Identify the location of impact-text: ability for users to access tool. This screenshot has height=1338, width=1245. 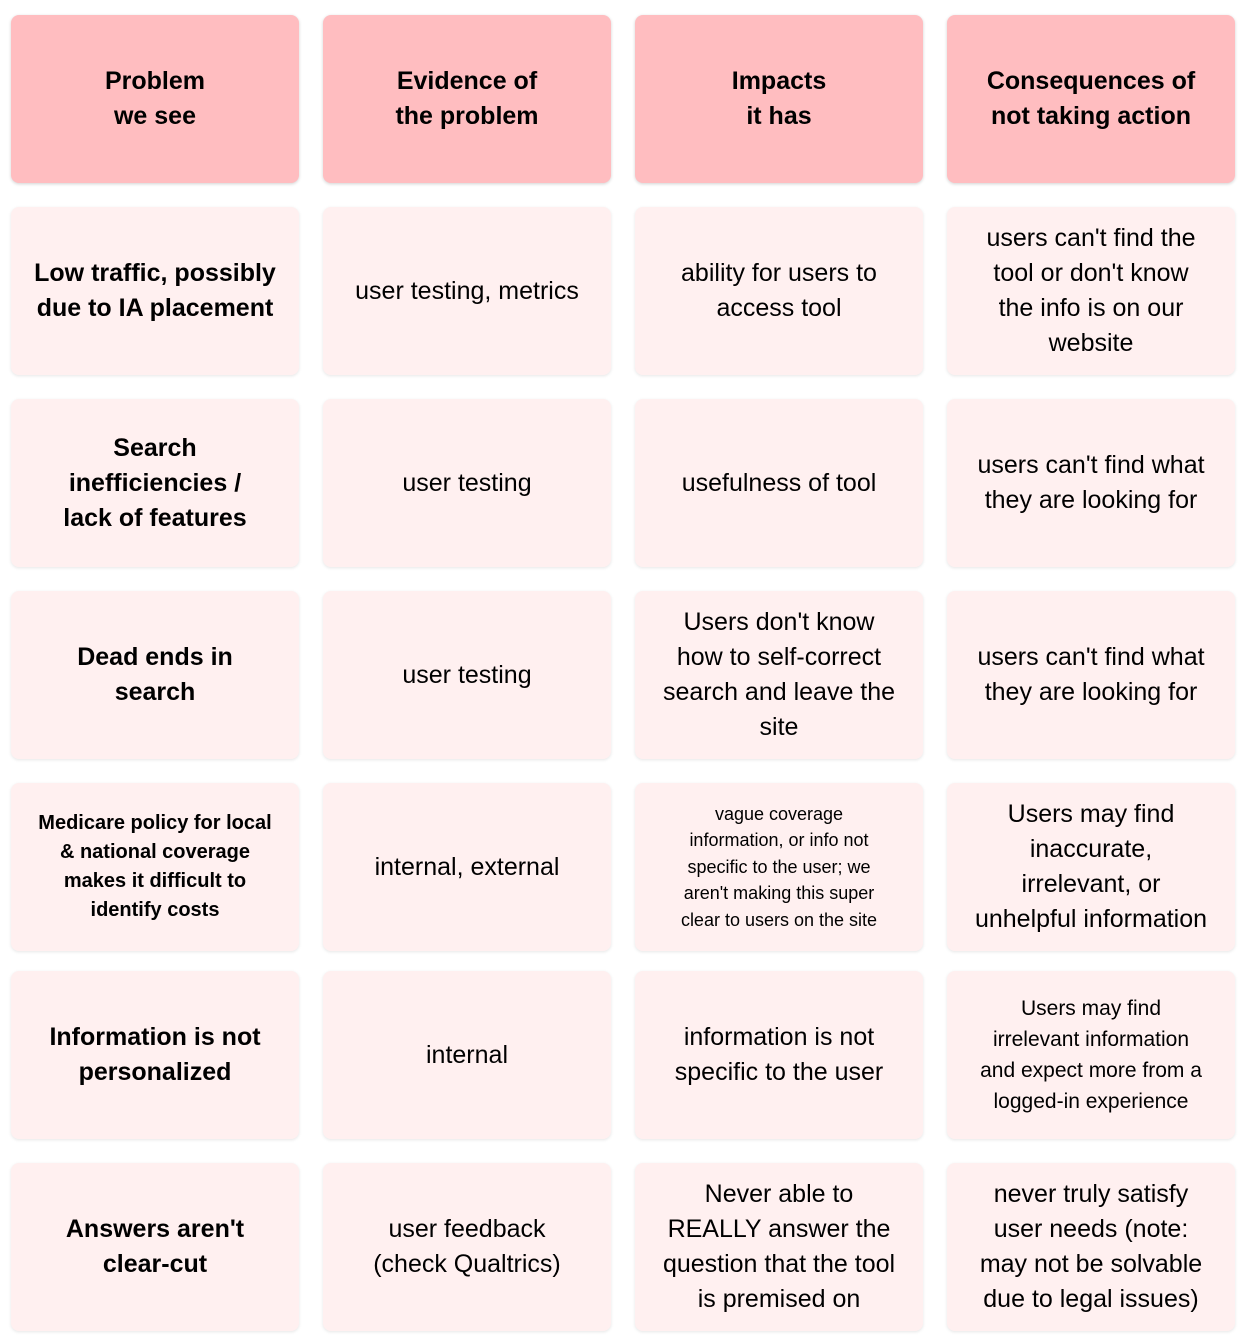
(779, 290).